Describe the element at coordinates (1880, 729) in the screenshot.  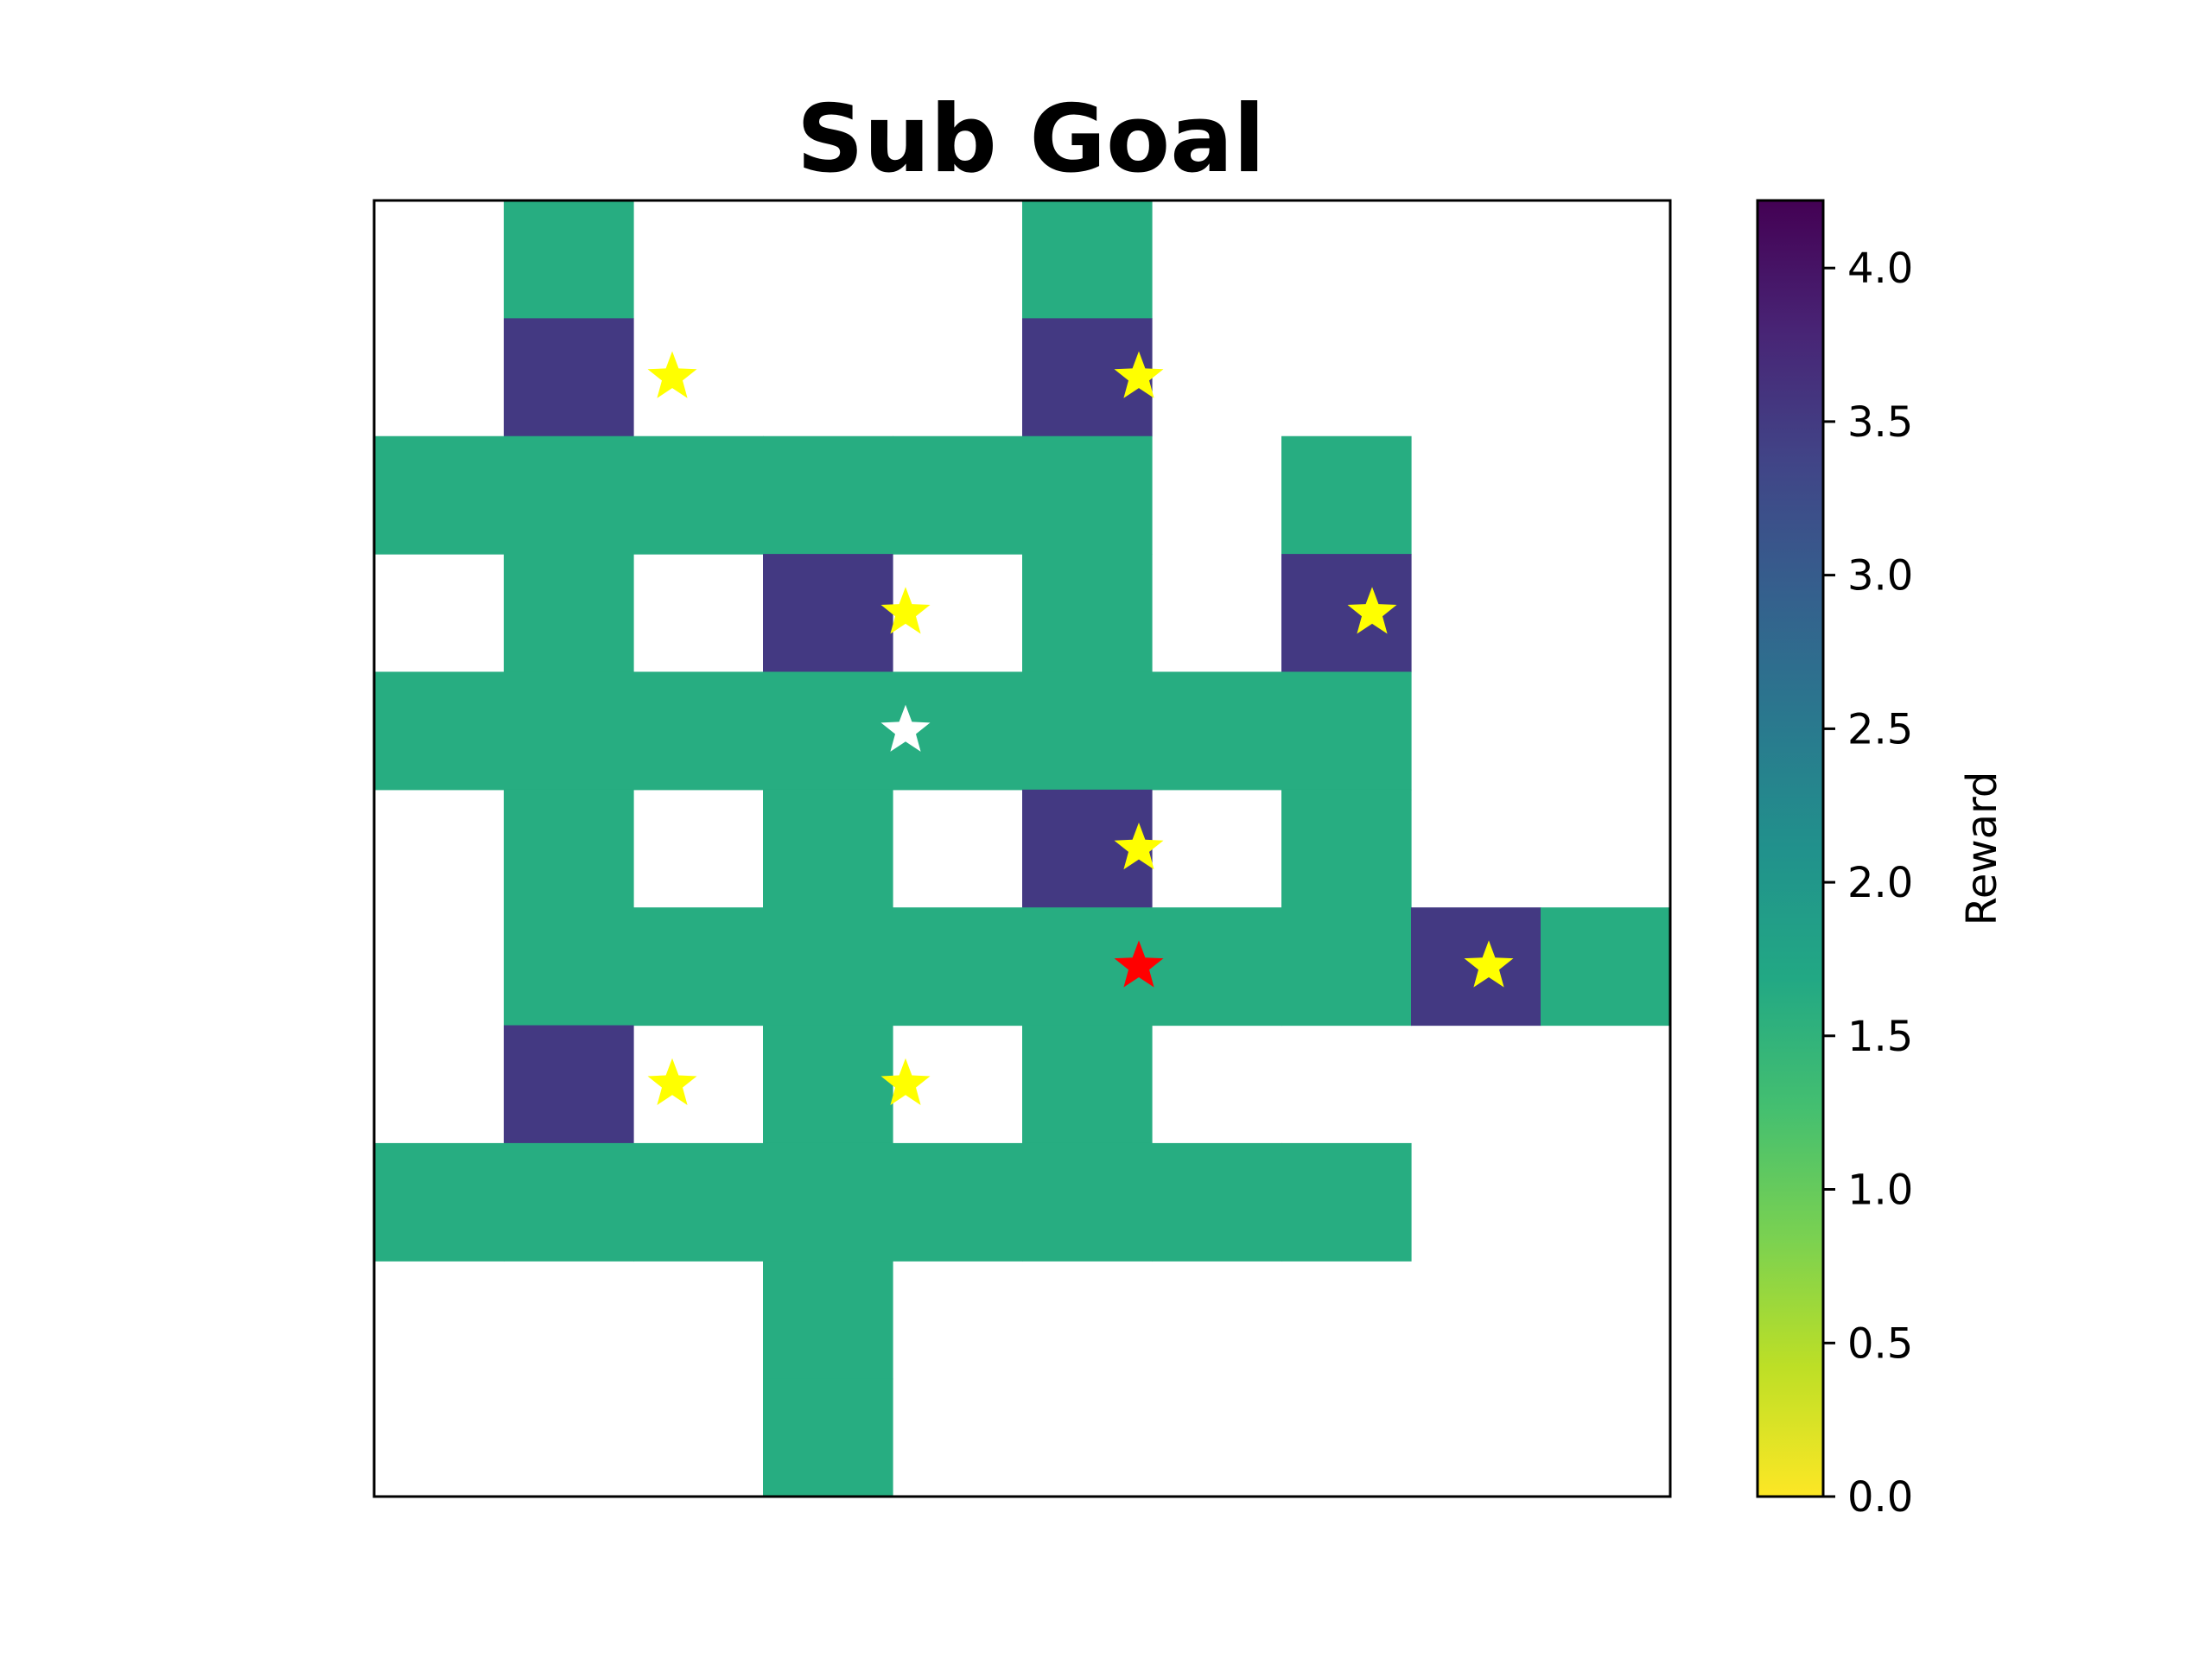
I see `colorbar-tick-label: 2.5` at that location.